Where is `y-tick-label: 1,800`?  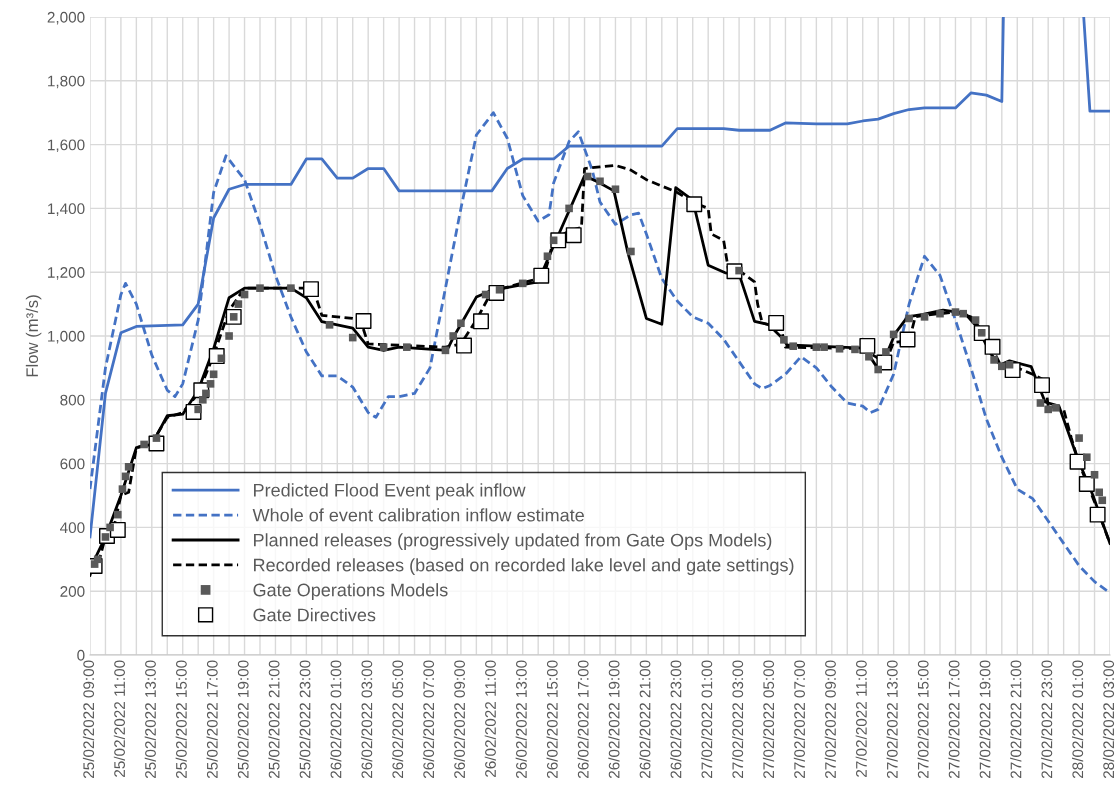 y-tick-label: 1,800 is located at coordinates (66, 82).